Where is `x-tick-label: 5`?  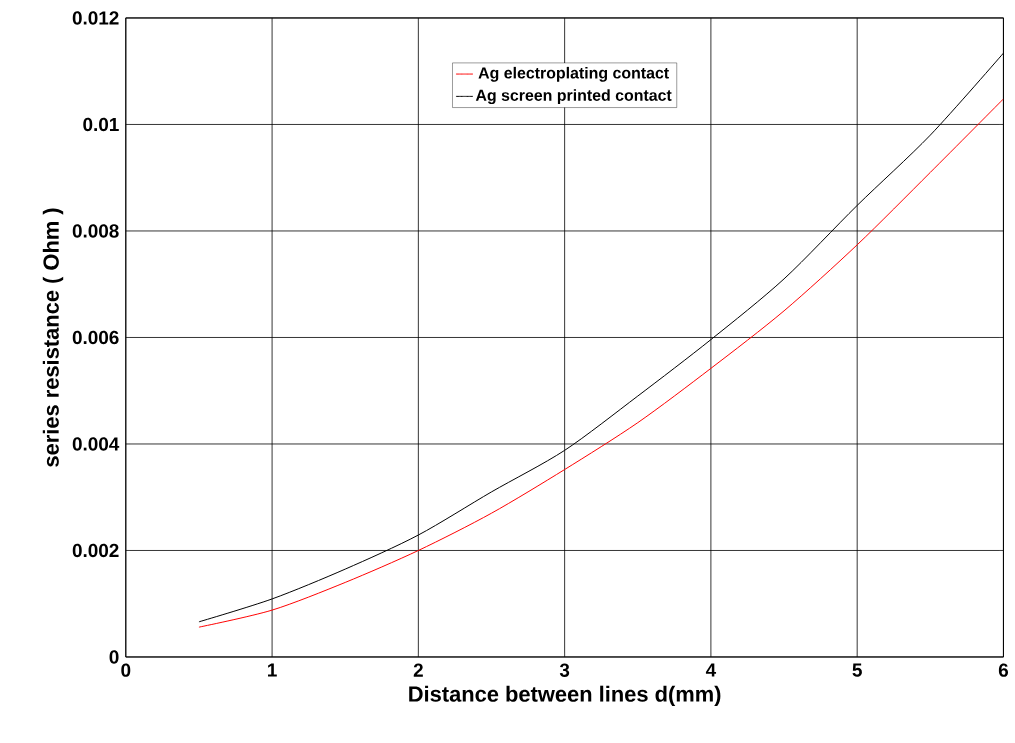
x-tick-label: 5 is located at coordinates (857, 670).